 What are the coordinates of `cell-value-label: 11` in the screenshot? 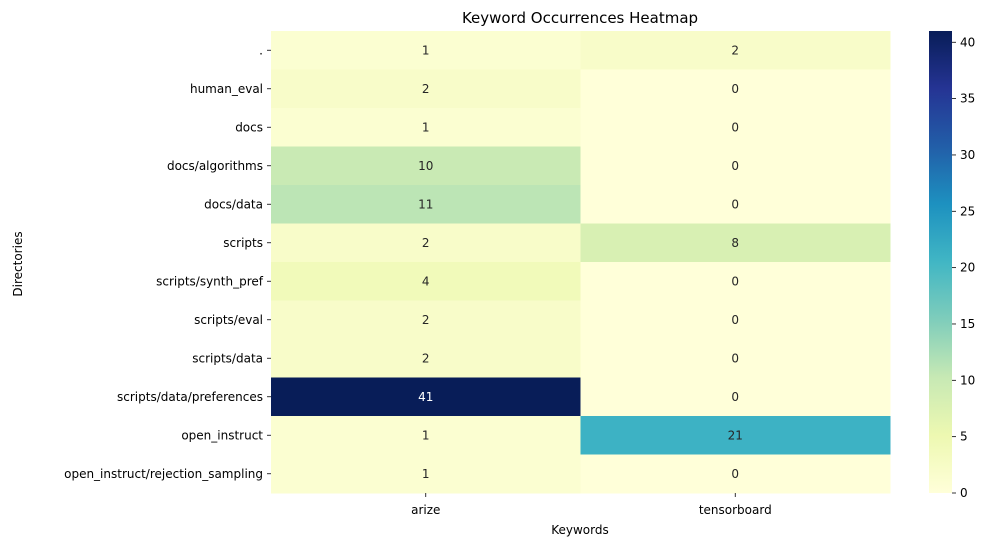 It's located at (425, 204).